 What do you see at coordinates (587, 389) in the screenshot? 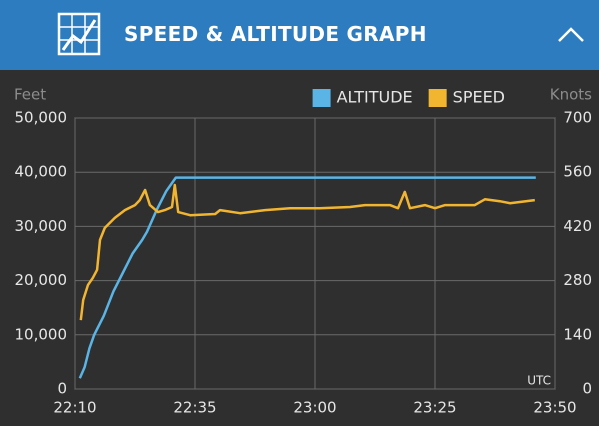
I see `y2-tick-label: 0` at bounding box center [587, 389].